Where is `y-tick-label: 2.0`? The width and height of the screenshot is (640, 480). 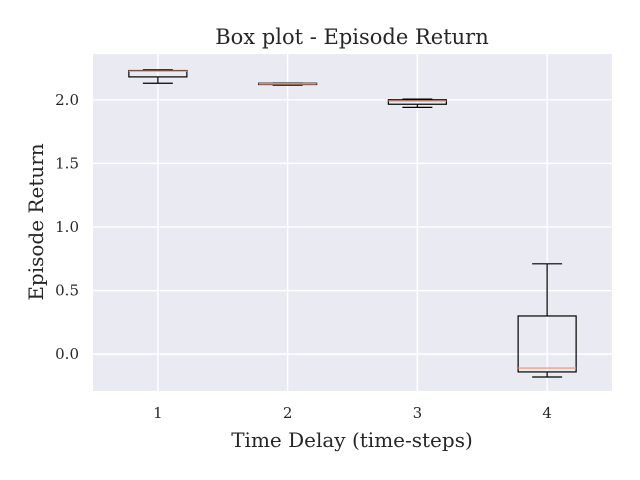
y-tick-label: 2.0 is located at coordinates (67, 100).